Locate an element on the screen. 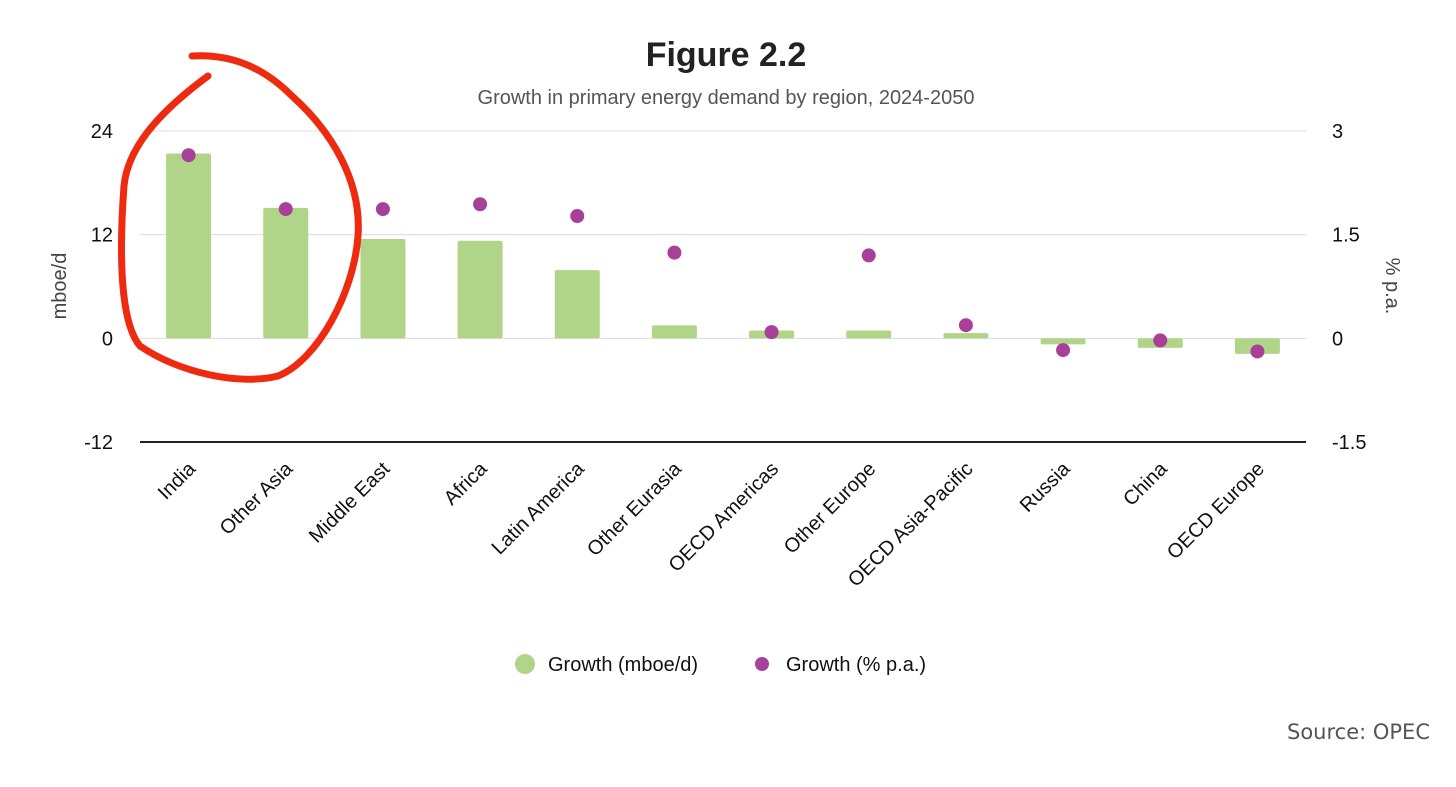 The image size is (1456, 787). category-label: Russia is located at coordinates (1045, 486).